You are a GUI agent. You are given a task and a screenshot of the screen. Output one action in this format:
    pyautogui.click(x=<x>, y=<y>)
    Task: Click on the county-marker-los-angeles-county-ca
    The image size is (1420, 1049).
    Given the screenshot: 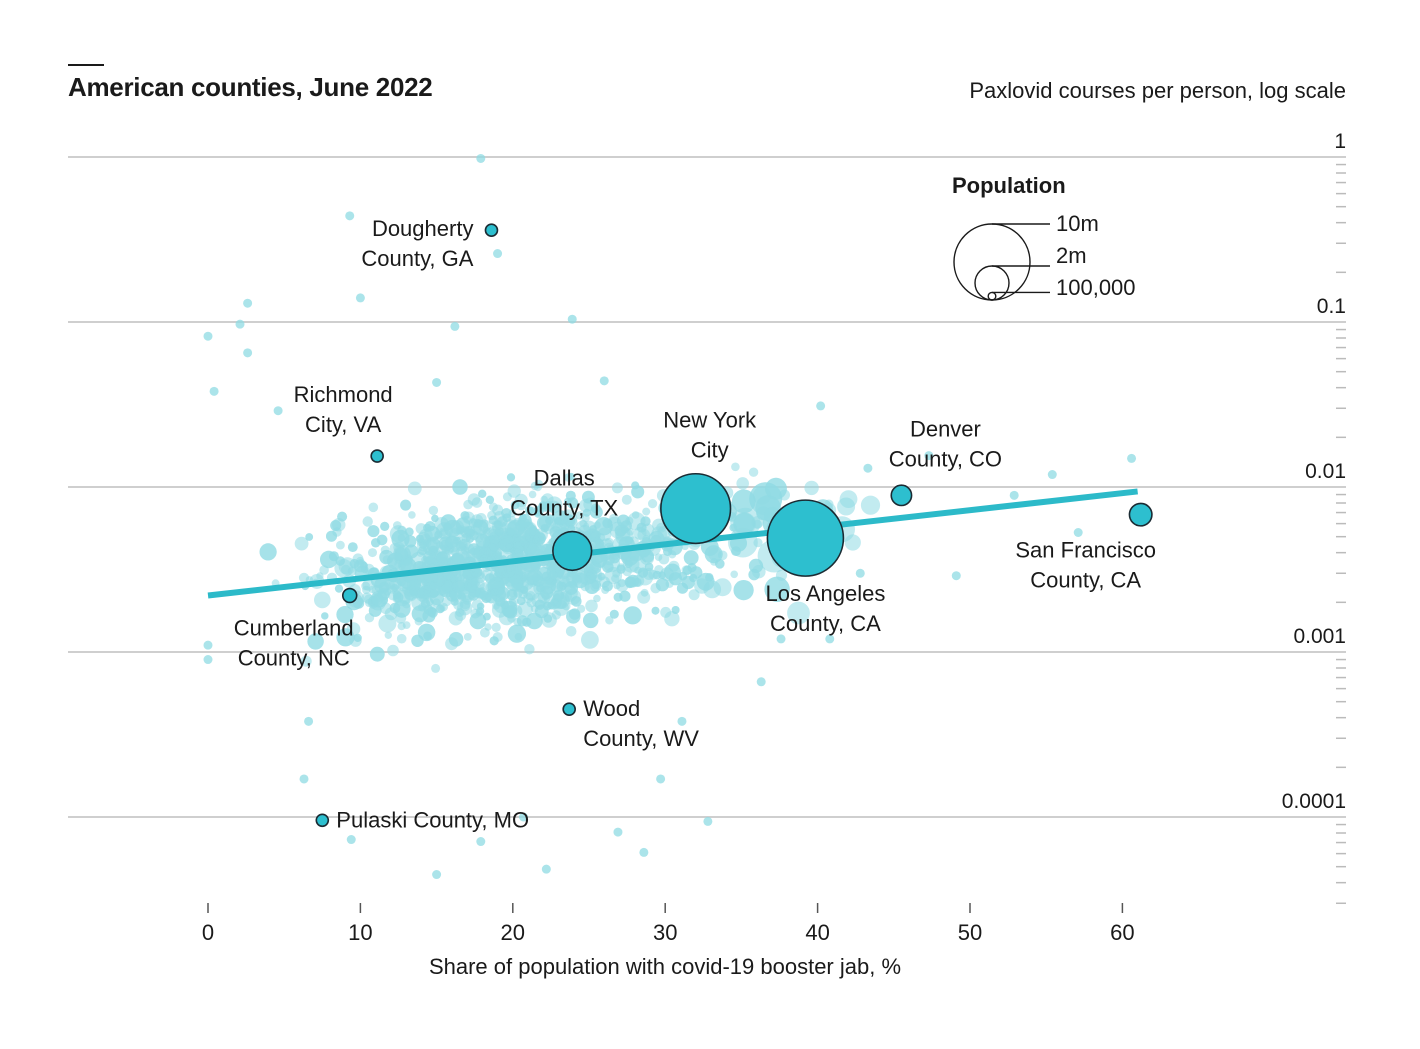 What is the action you would take?
    pyautogui.click(x=805, y=538)
    